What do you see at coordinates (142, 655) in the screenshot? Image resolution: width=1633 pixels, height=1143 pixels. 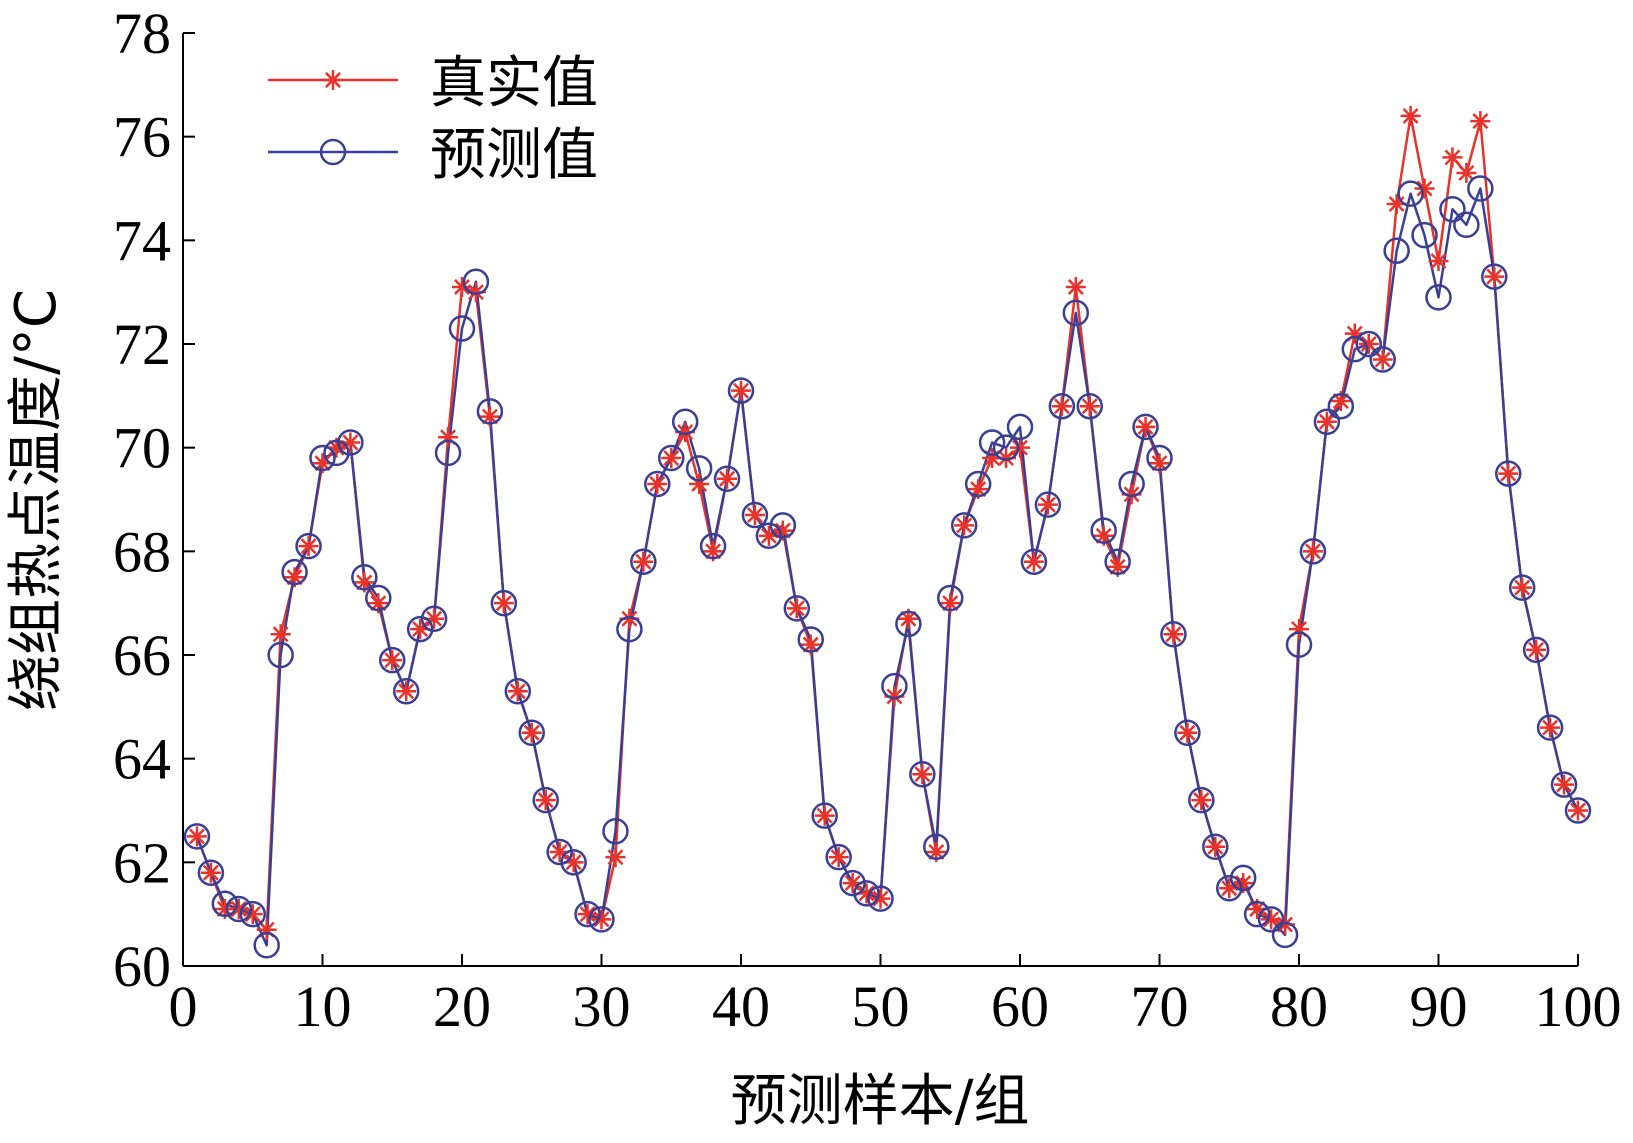 I see `y-tick-label: 66` at bounding box center [142, 655].